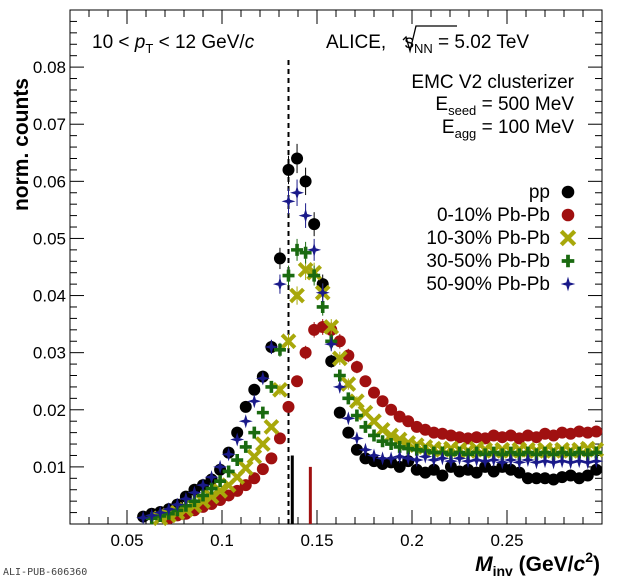  Describe the element at coordinates (49, 410) in the screenshot. I see `y-tick-label: 0.02` at that location.